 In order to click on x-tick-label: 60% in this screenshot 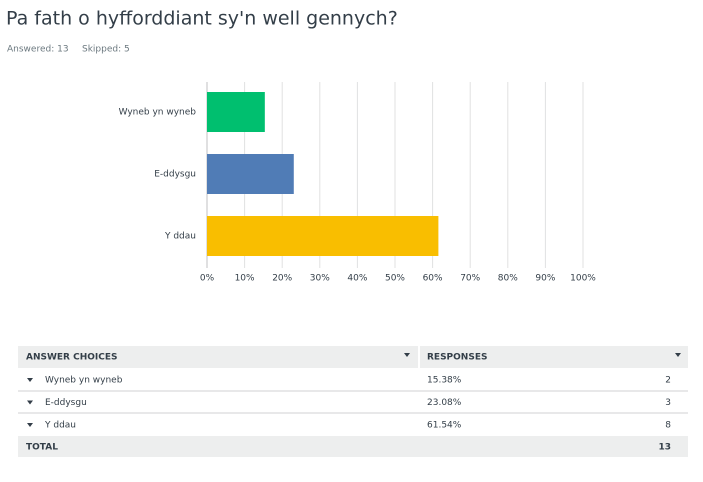, I will do `click(433, 279)`.